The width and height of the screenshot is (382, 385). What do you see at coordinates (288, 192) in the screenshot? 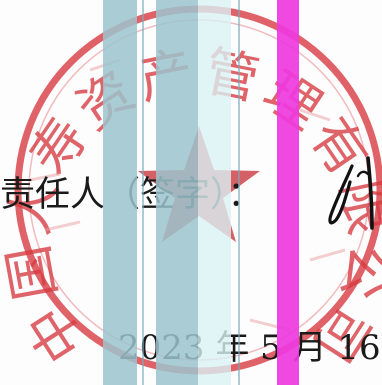
I see `overlay-band-magenta` at bounding box center [288, 192].